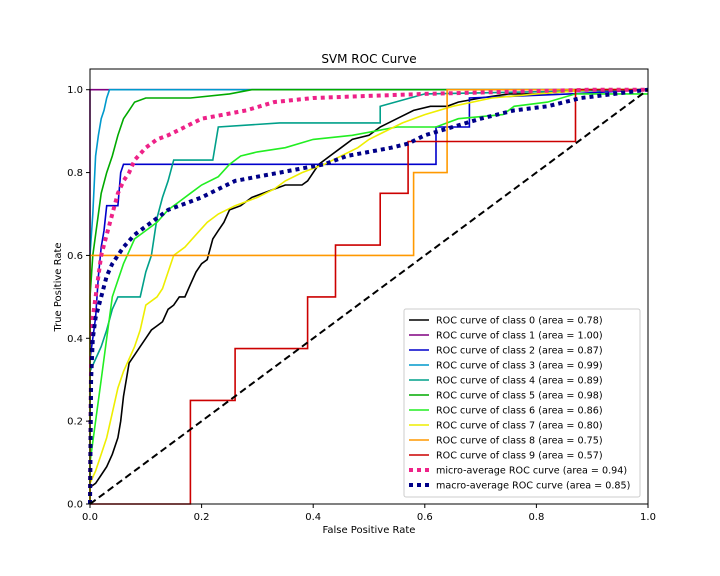  Describe the element at coordinates (425, 517) in the screenshot. I see `x-tick-label: 0.6` at that location.